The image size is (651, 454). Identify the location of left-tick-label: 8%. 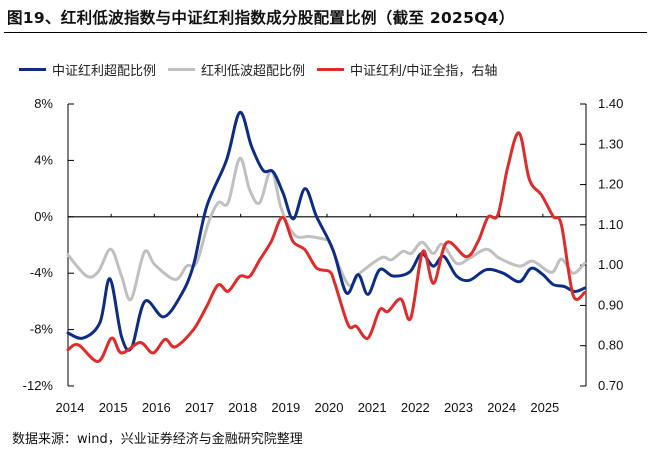
(43, 103).